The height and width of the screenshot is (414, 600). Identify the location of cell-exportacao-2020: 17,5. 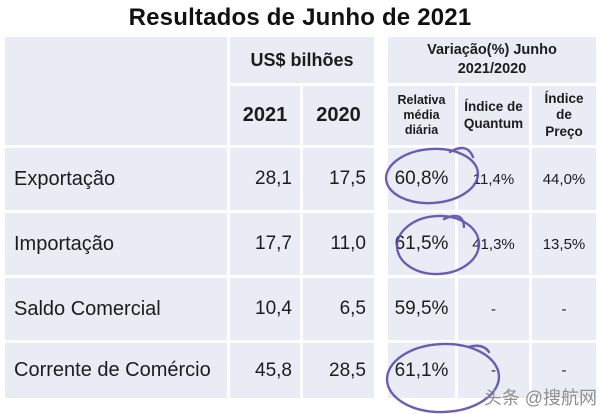
(338, 179).